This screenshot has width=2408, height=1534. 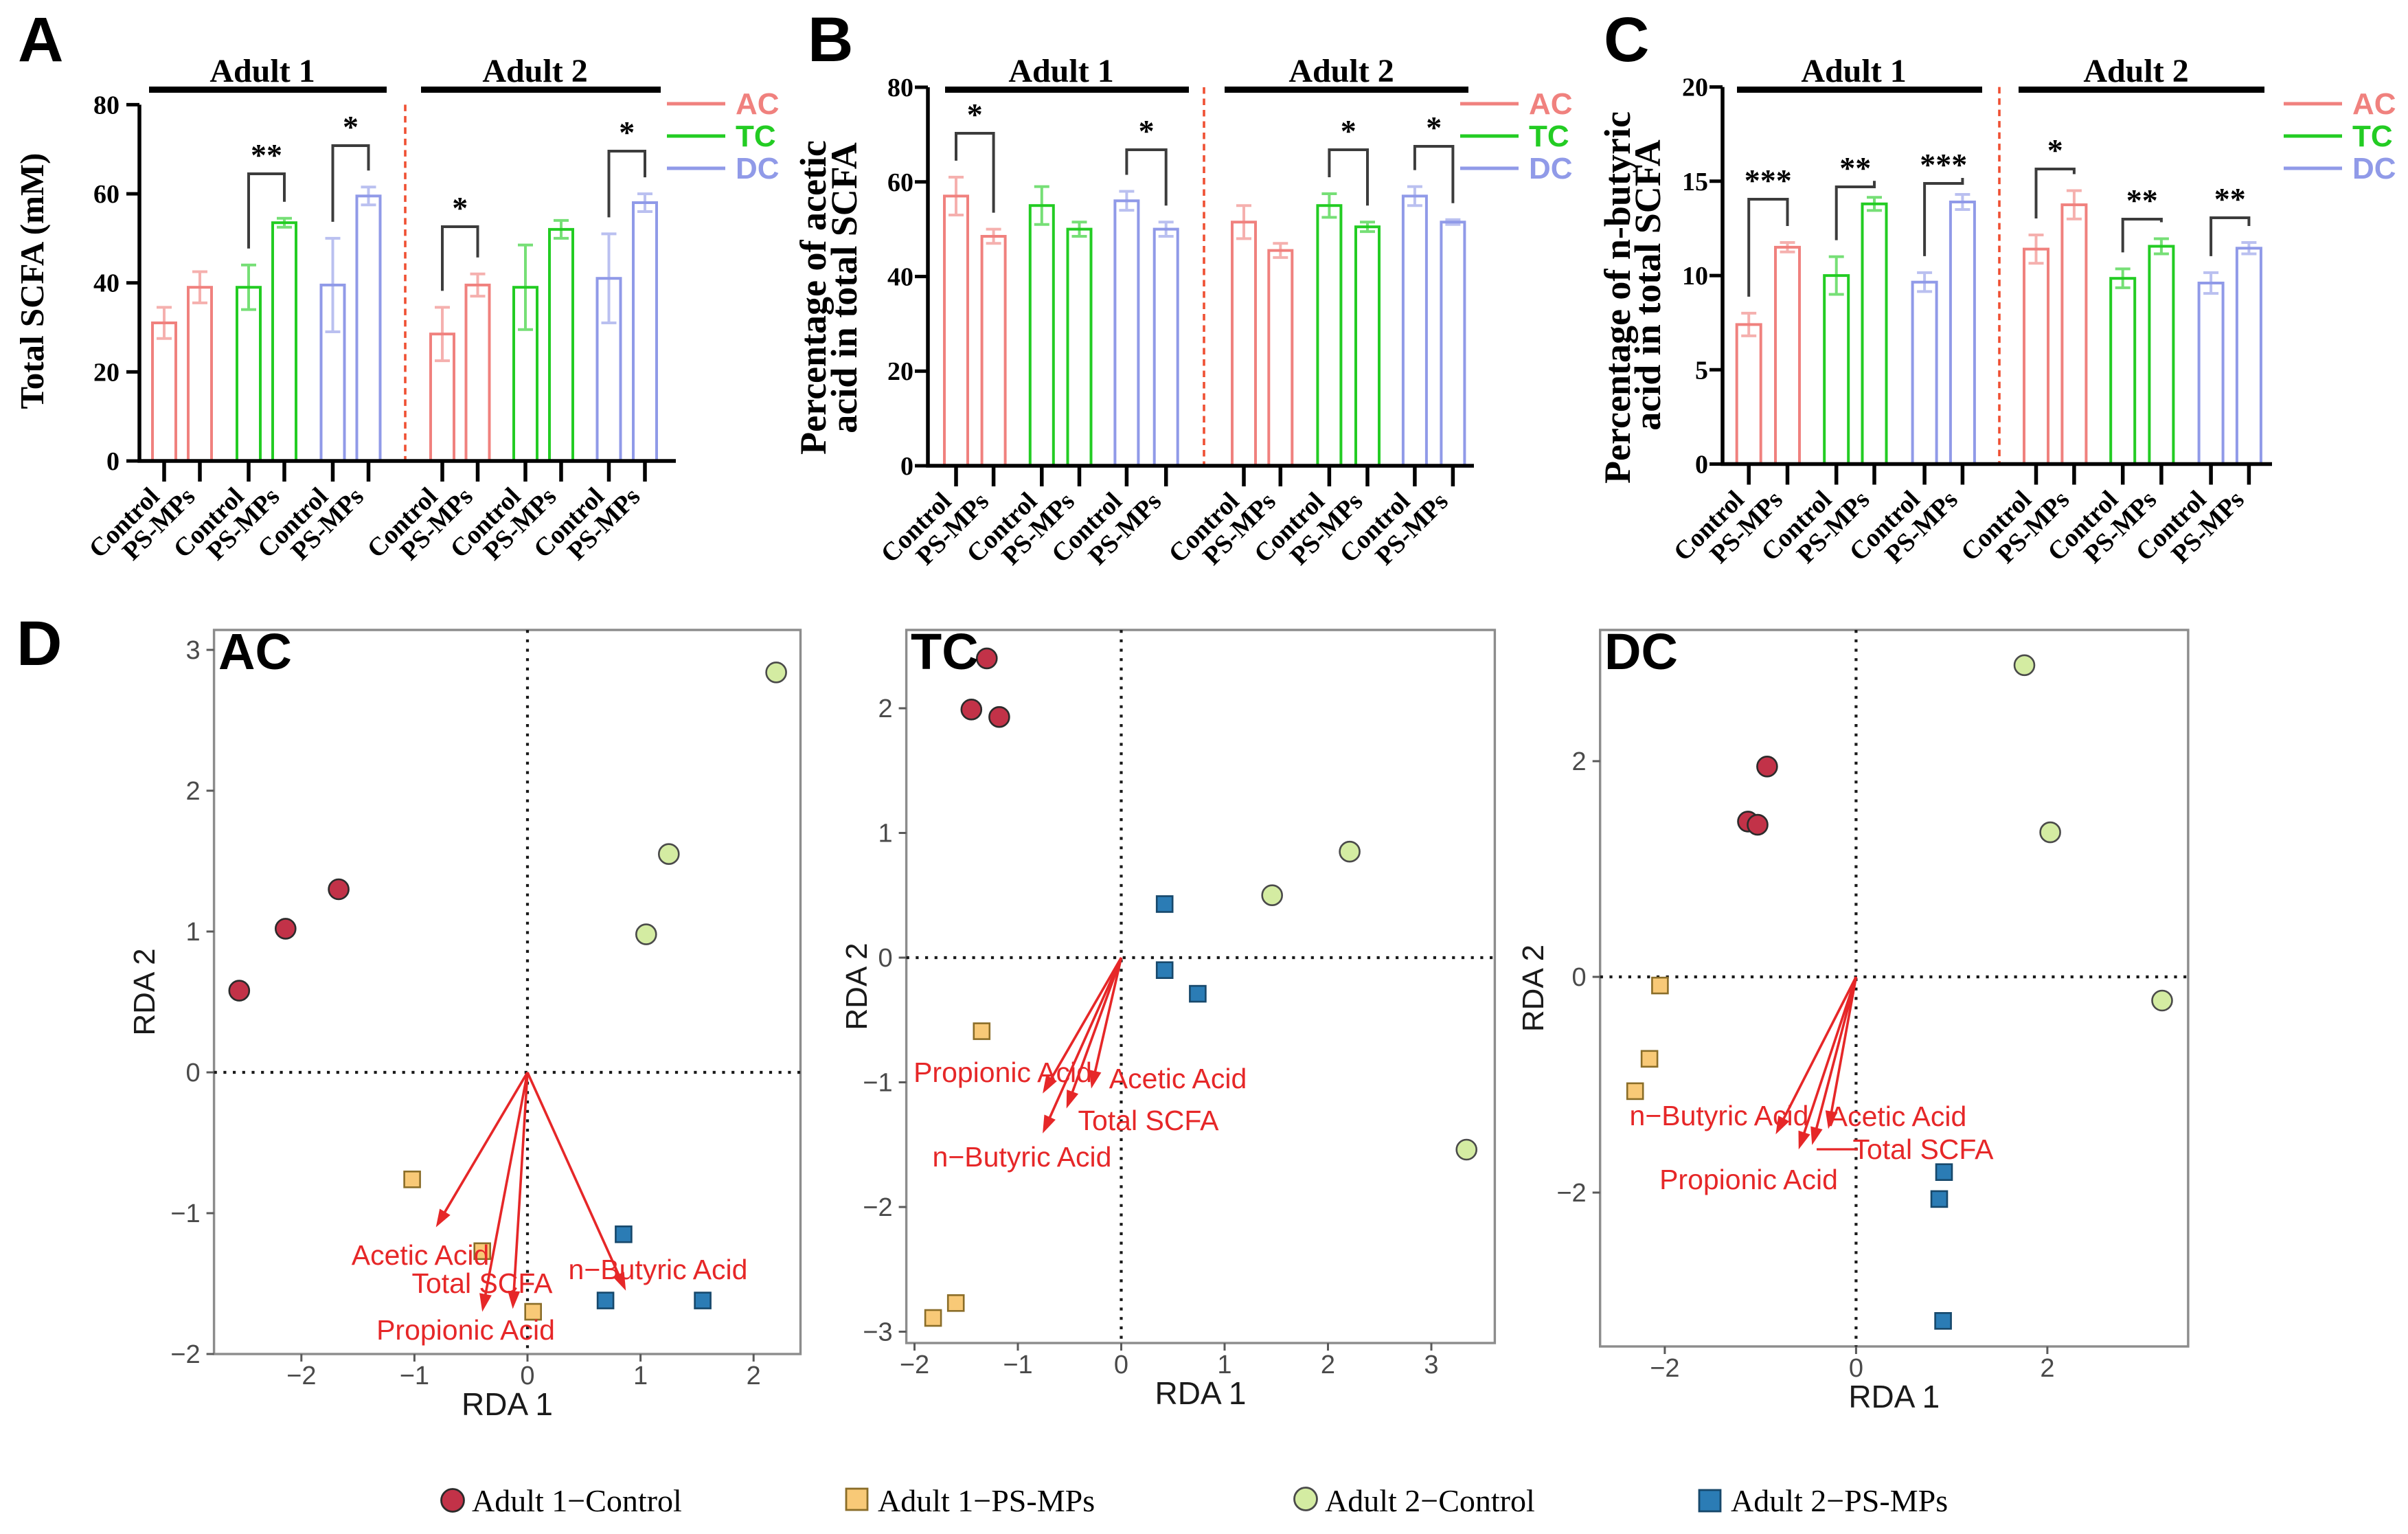 I want to click on svg-text: 5, so click(x=1701, y=371).